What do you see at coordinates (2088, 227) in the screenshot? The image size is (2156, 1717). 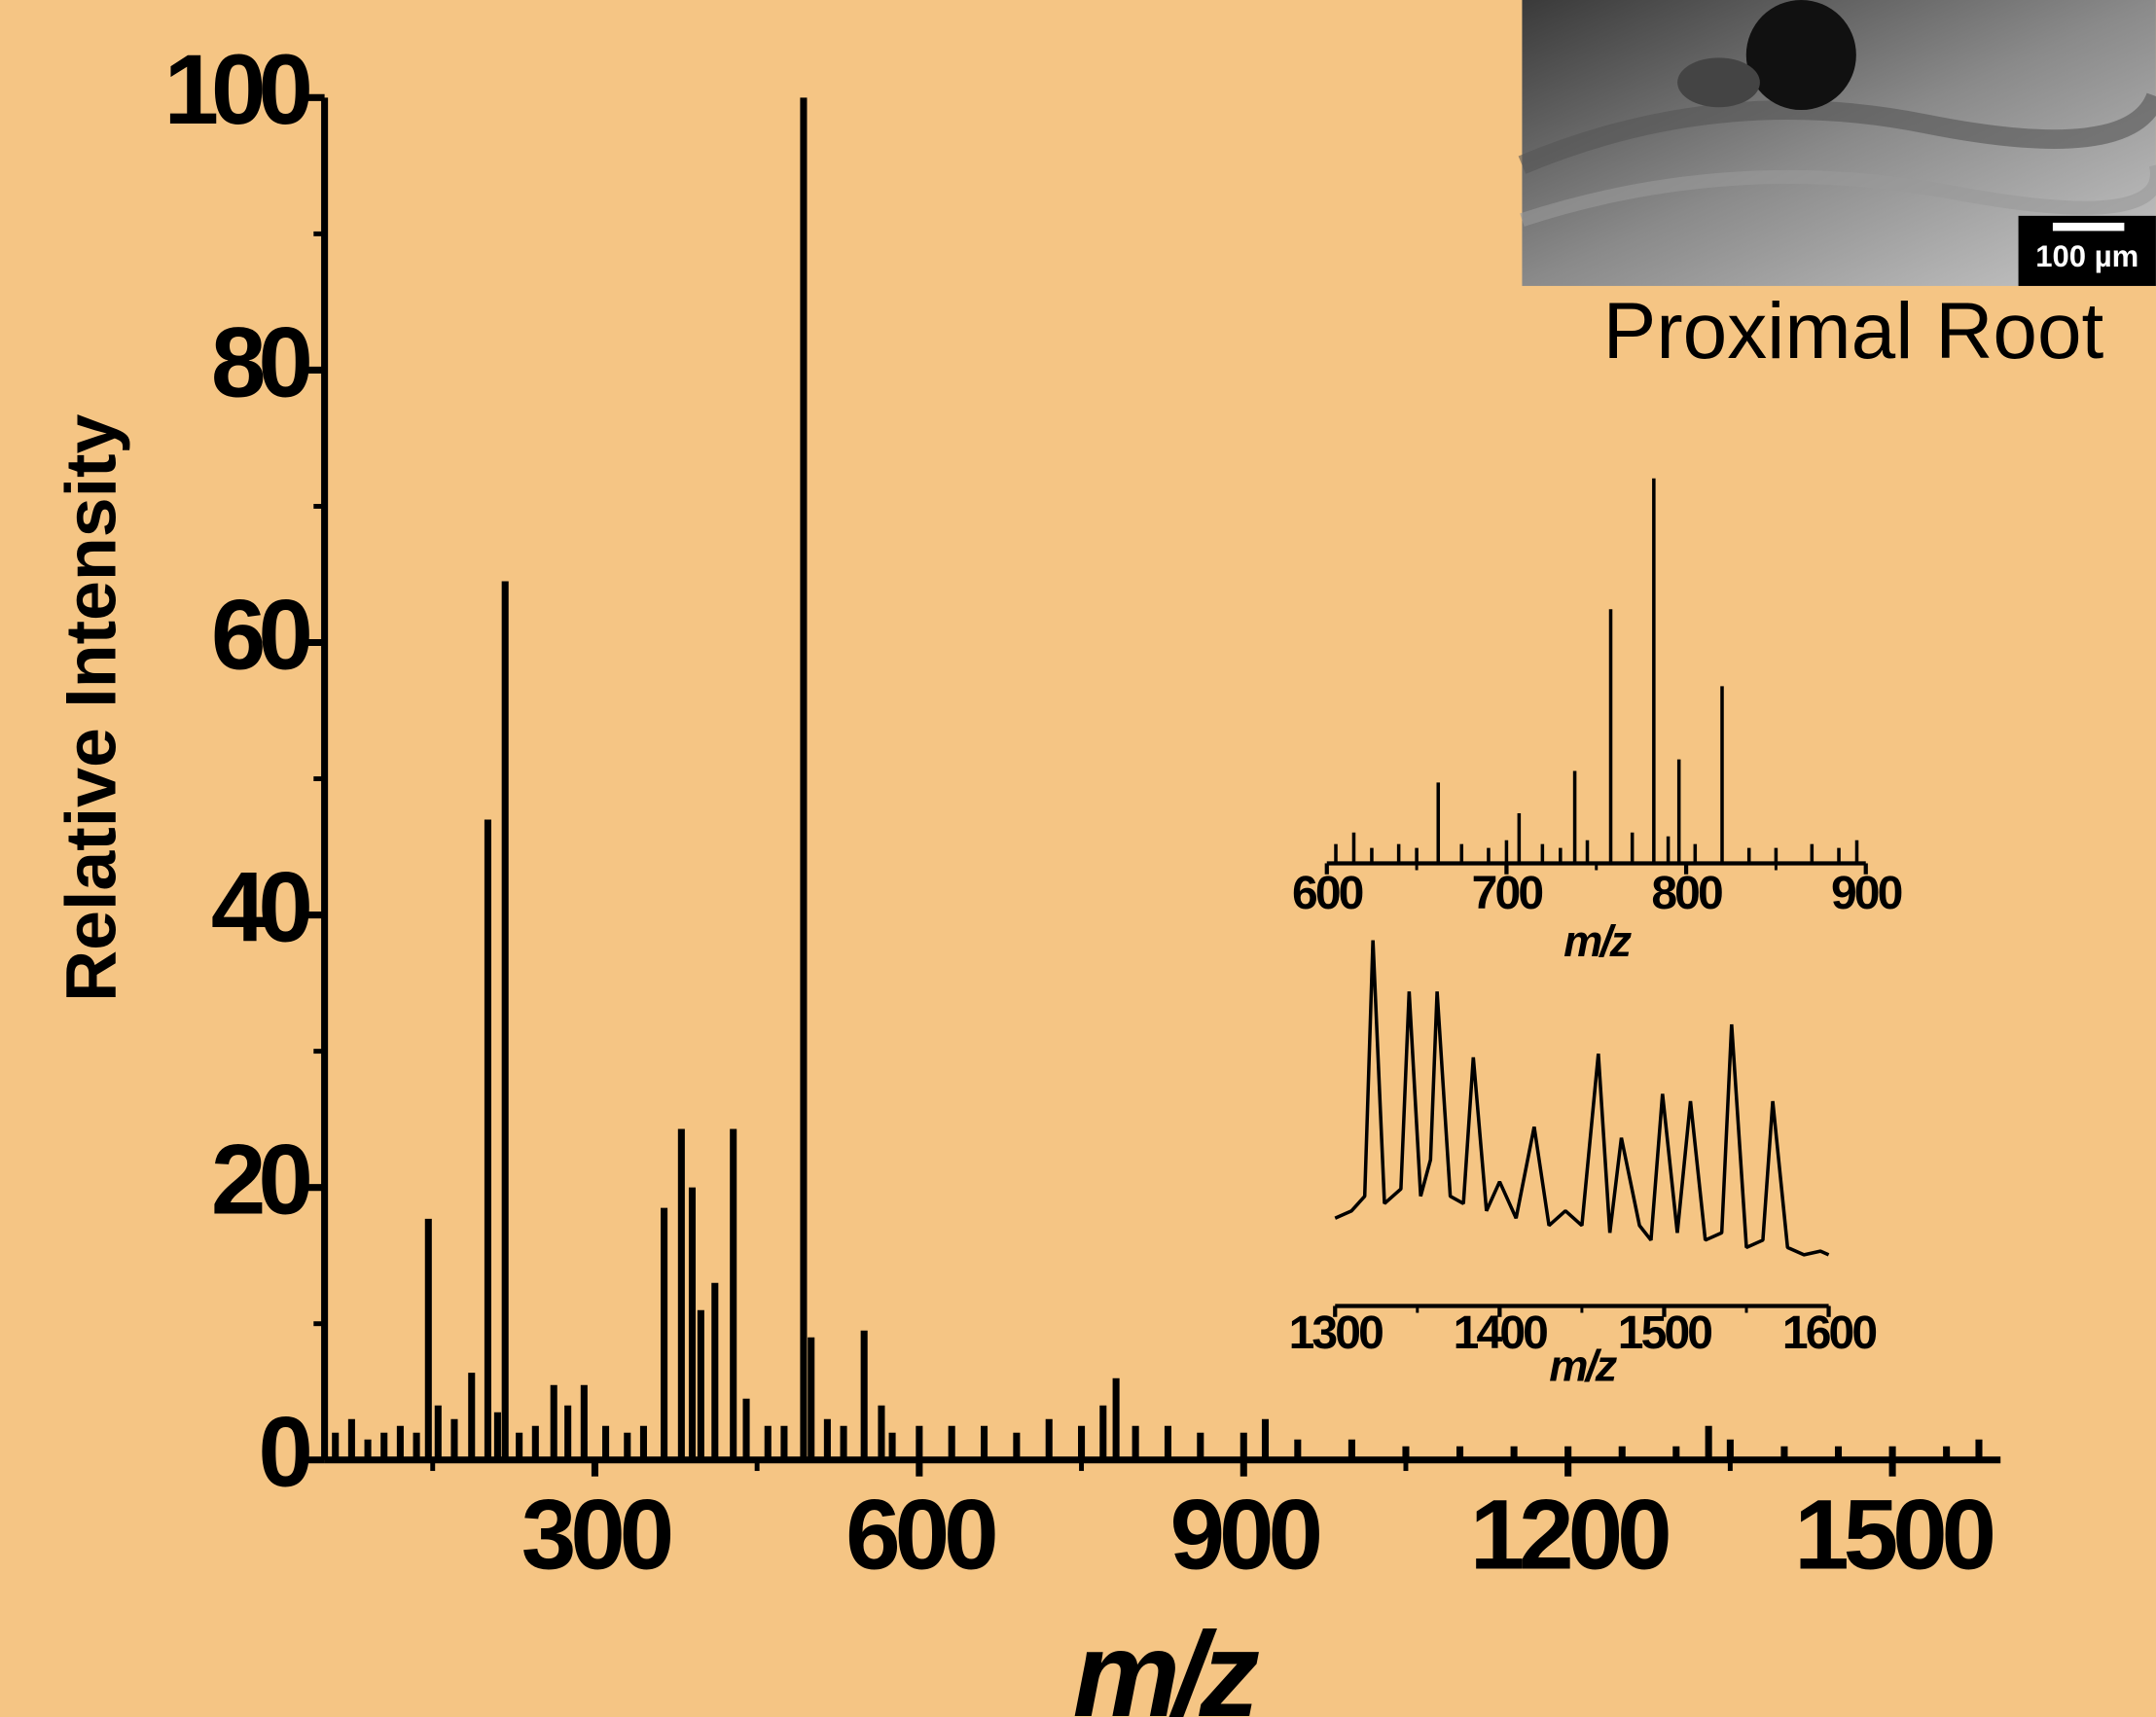 I see `scale-bar` at bounding box center [2088, 227].